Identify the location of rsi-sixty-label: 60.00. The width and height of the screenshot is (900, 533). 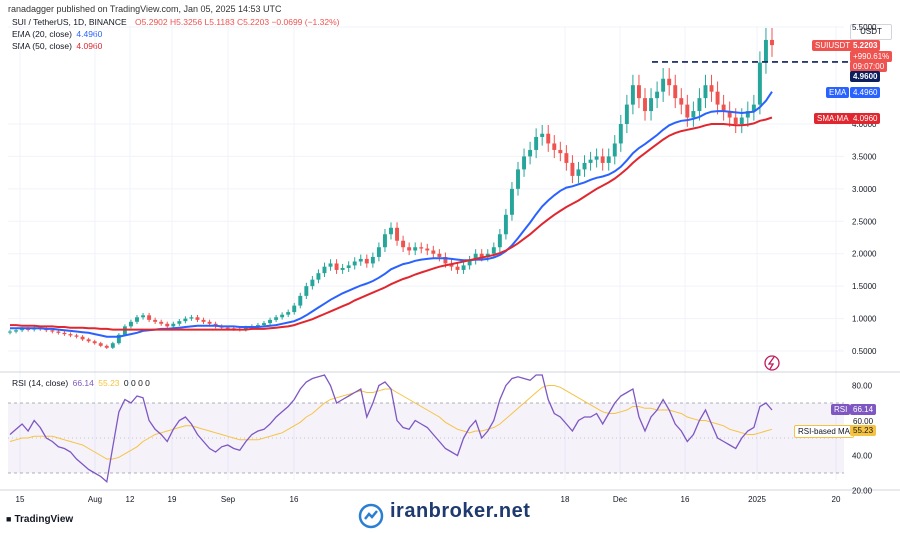
(863, 421).